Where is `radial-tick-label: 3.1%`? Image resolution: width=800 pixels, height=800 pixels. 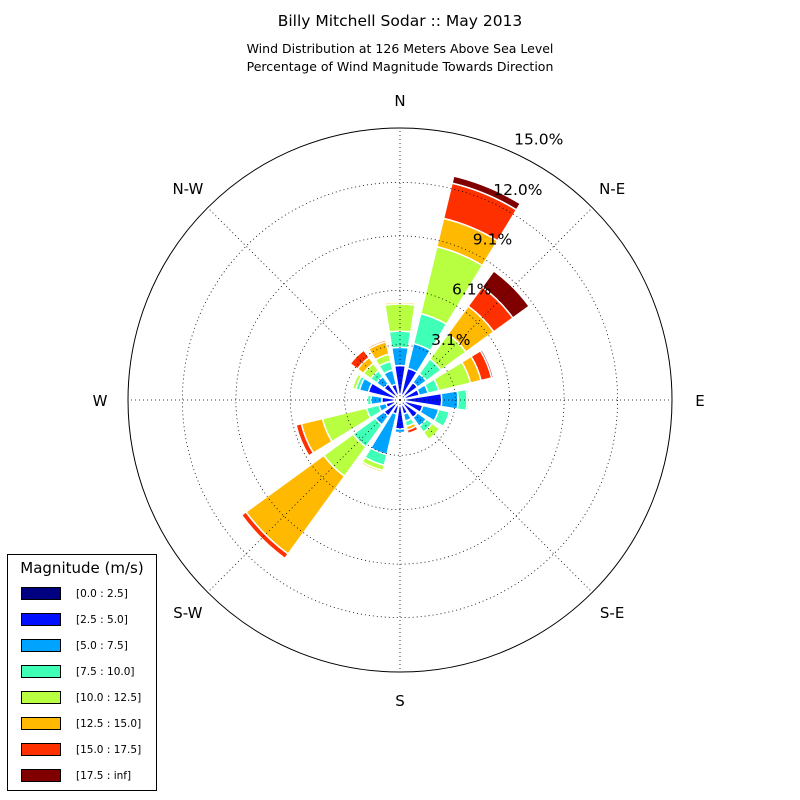 radial-tick-label: 3.1% is located at coordinates (450, 340).